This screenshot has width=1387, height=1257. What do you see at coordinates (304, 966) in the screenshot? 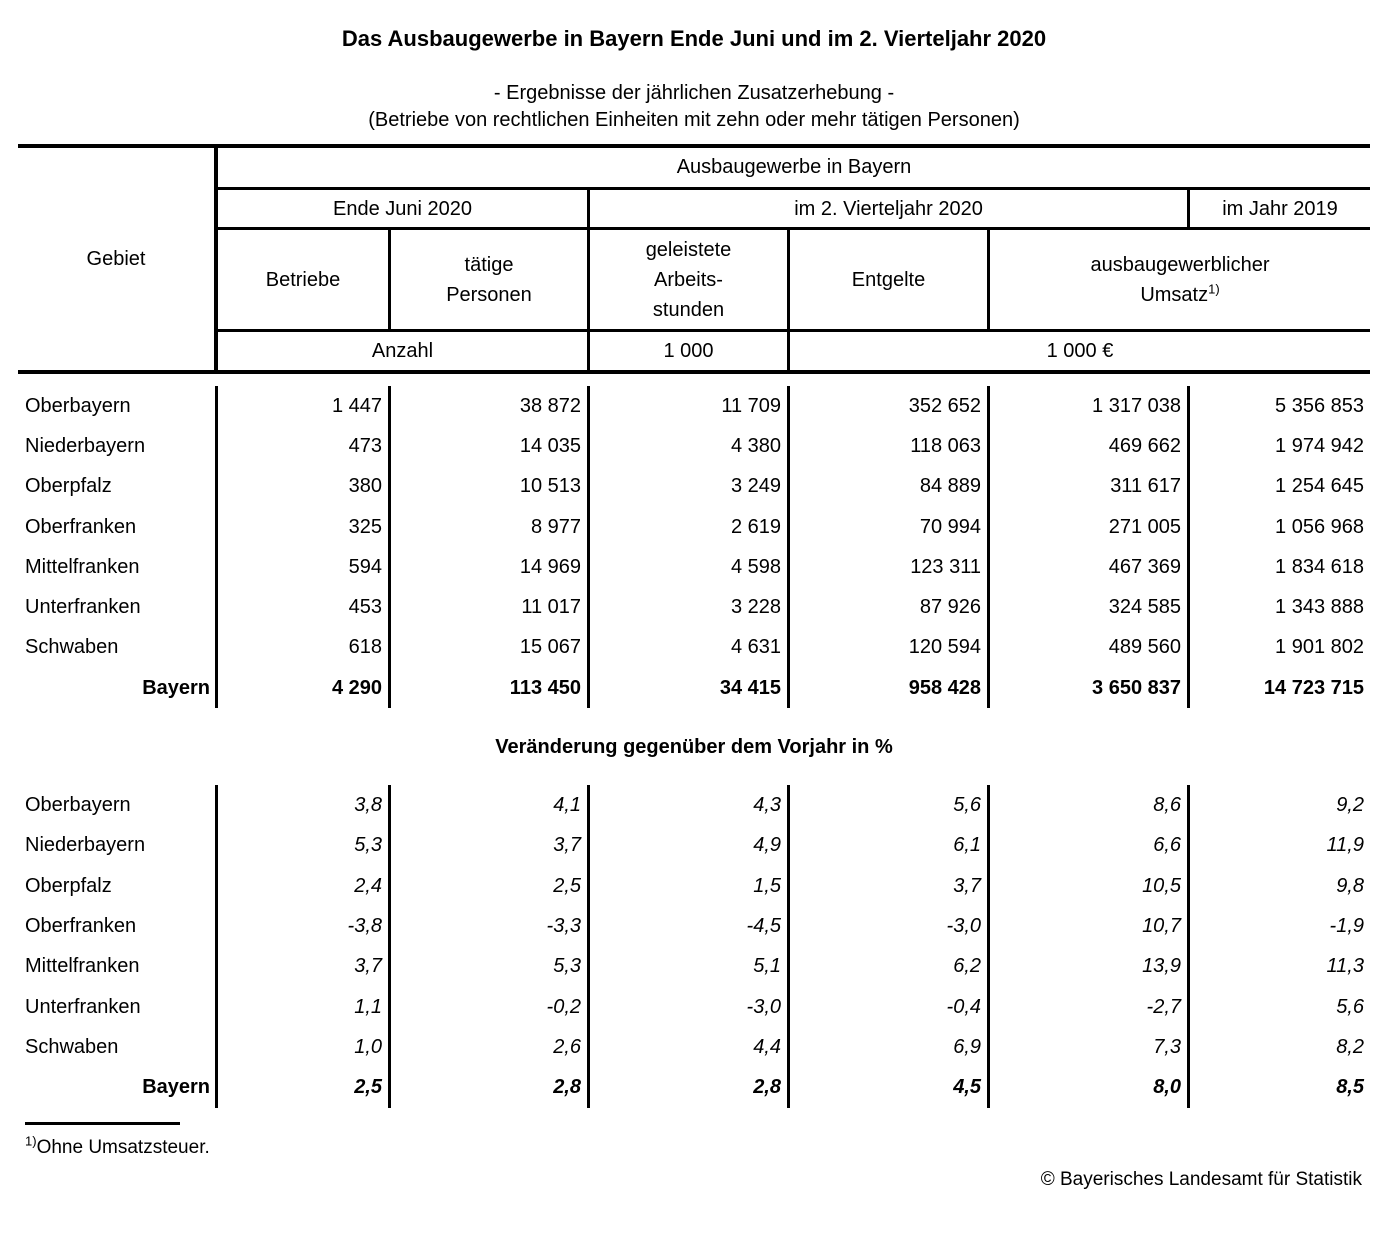
I see `cell-betriebe: 3,7` at bounding box center [304, 966].